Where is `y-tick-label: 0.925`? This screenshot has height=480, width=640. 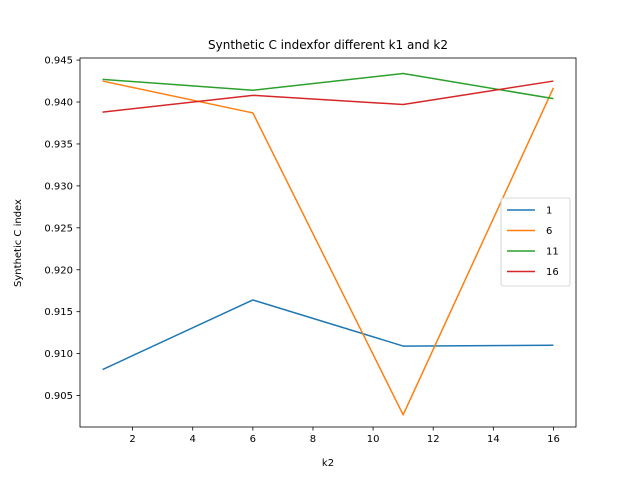
y-tick-label: 0.925 is located at coordinates (58, 228).